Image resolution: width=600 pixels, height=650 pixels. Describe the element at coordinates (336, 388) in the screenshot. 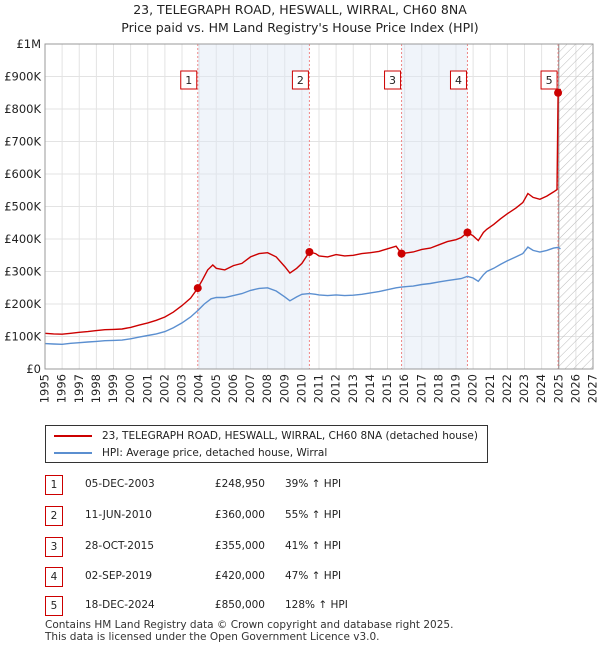

I see `x-tick-label: 2012` at that location.